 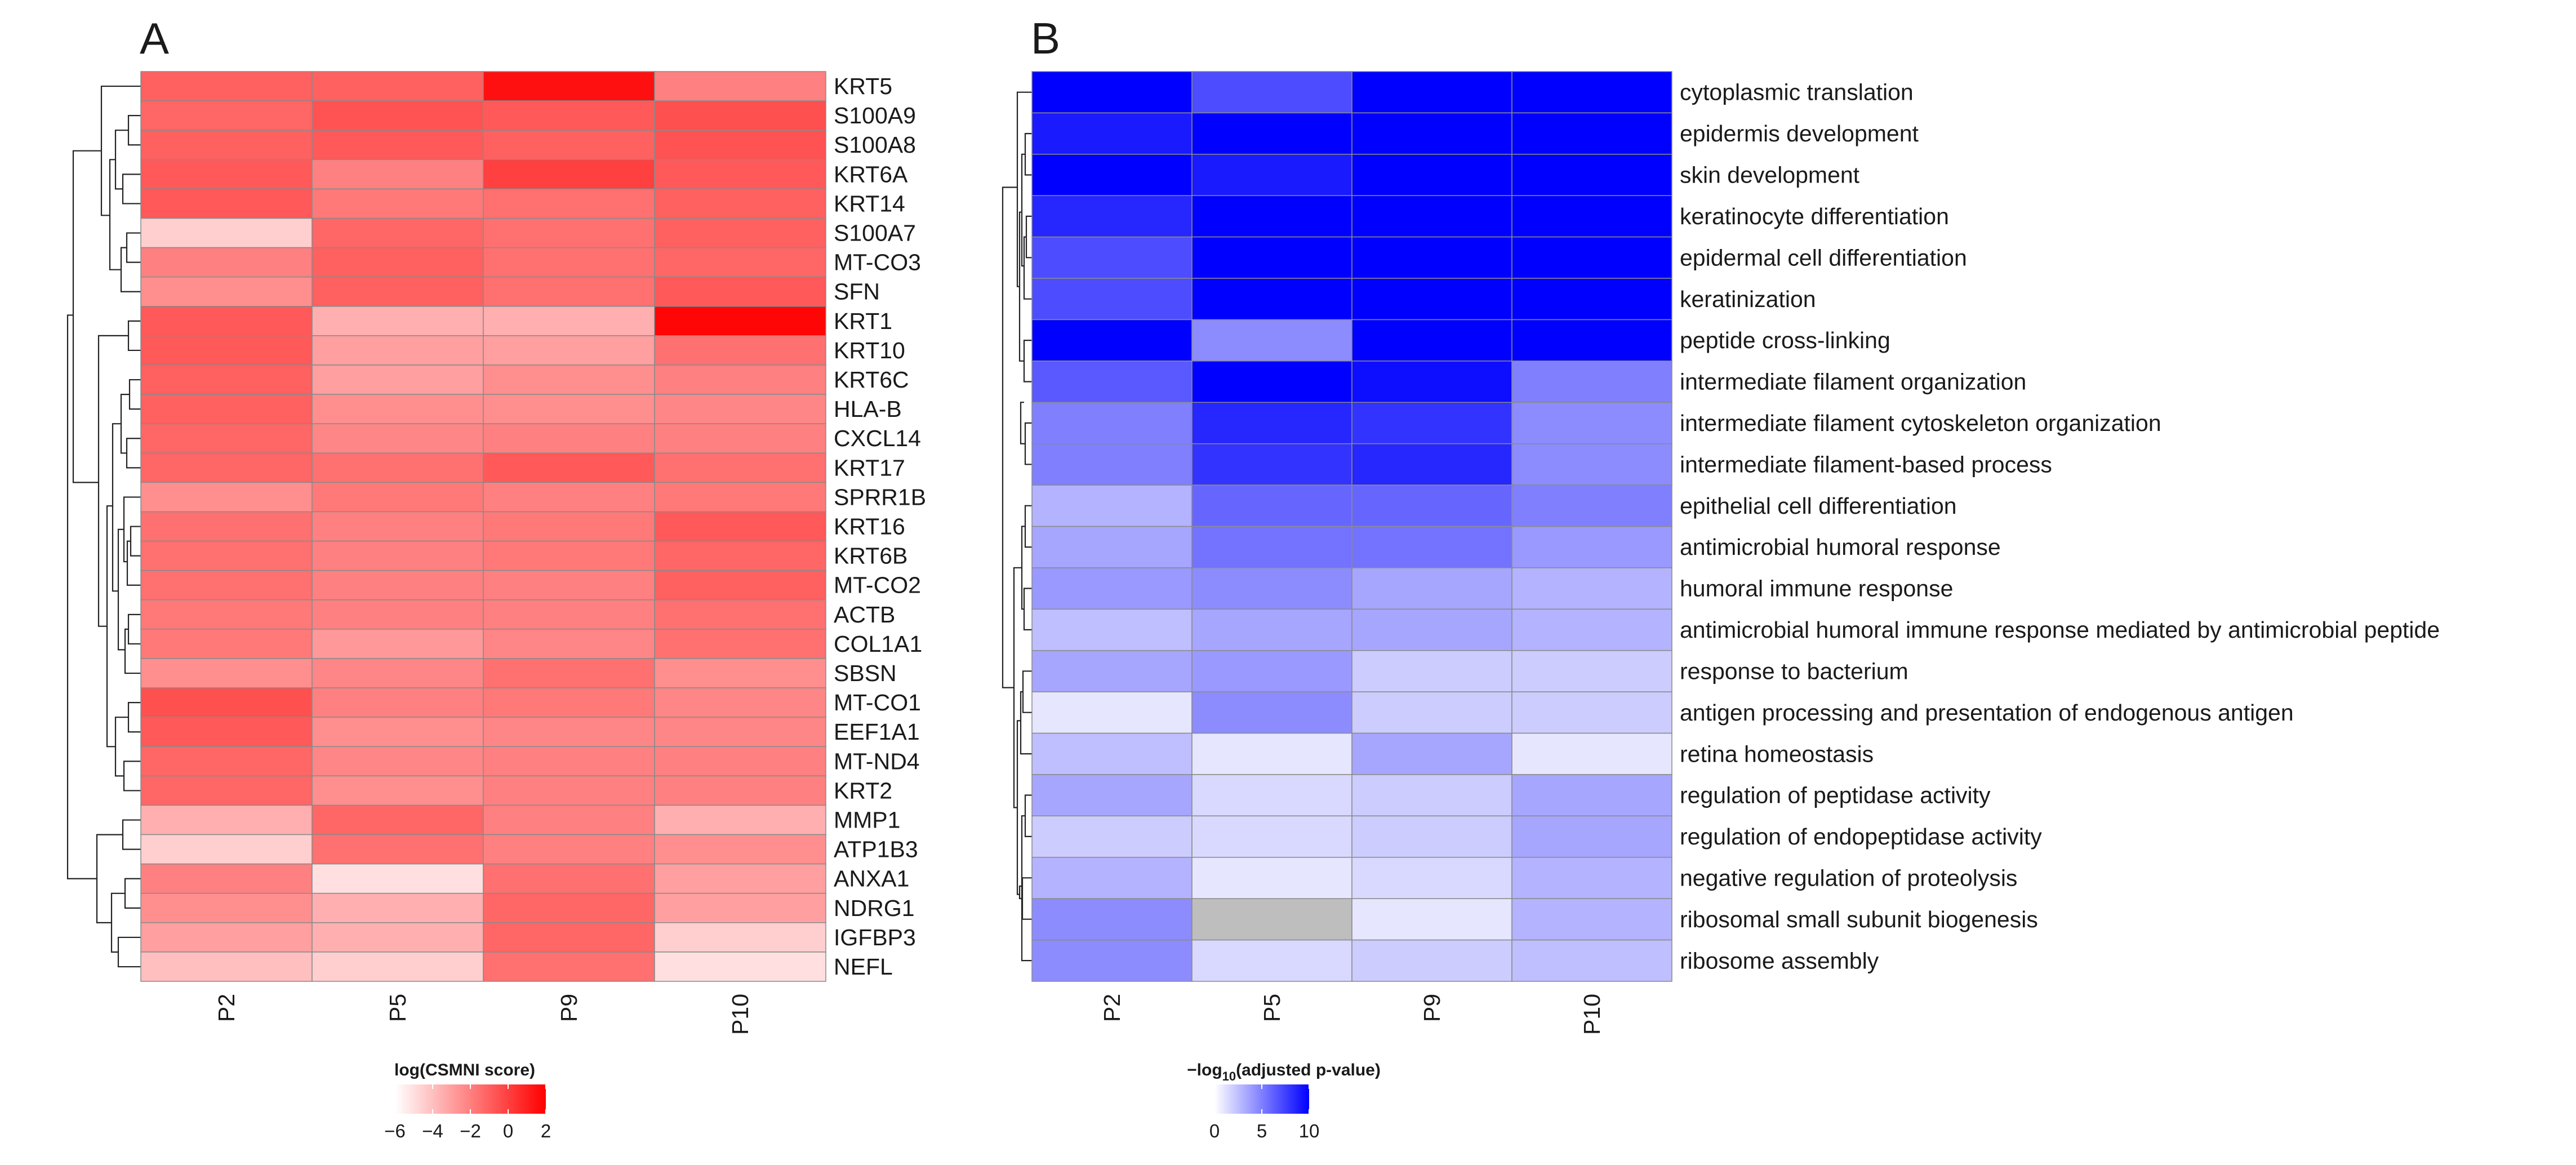 I want to click on panel-a-cell-actb-p10, so click(x=740, y=615).